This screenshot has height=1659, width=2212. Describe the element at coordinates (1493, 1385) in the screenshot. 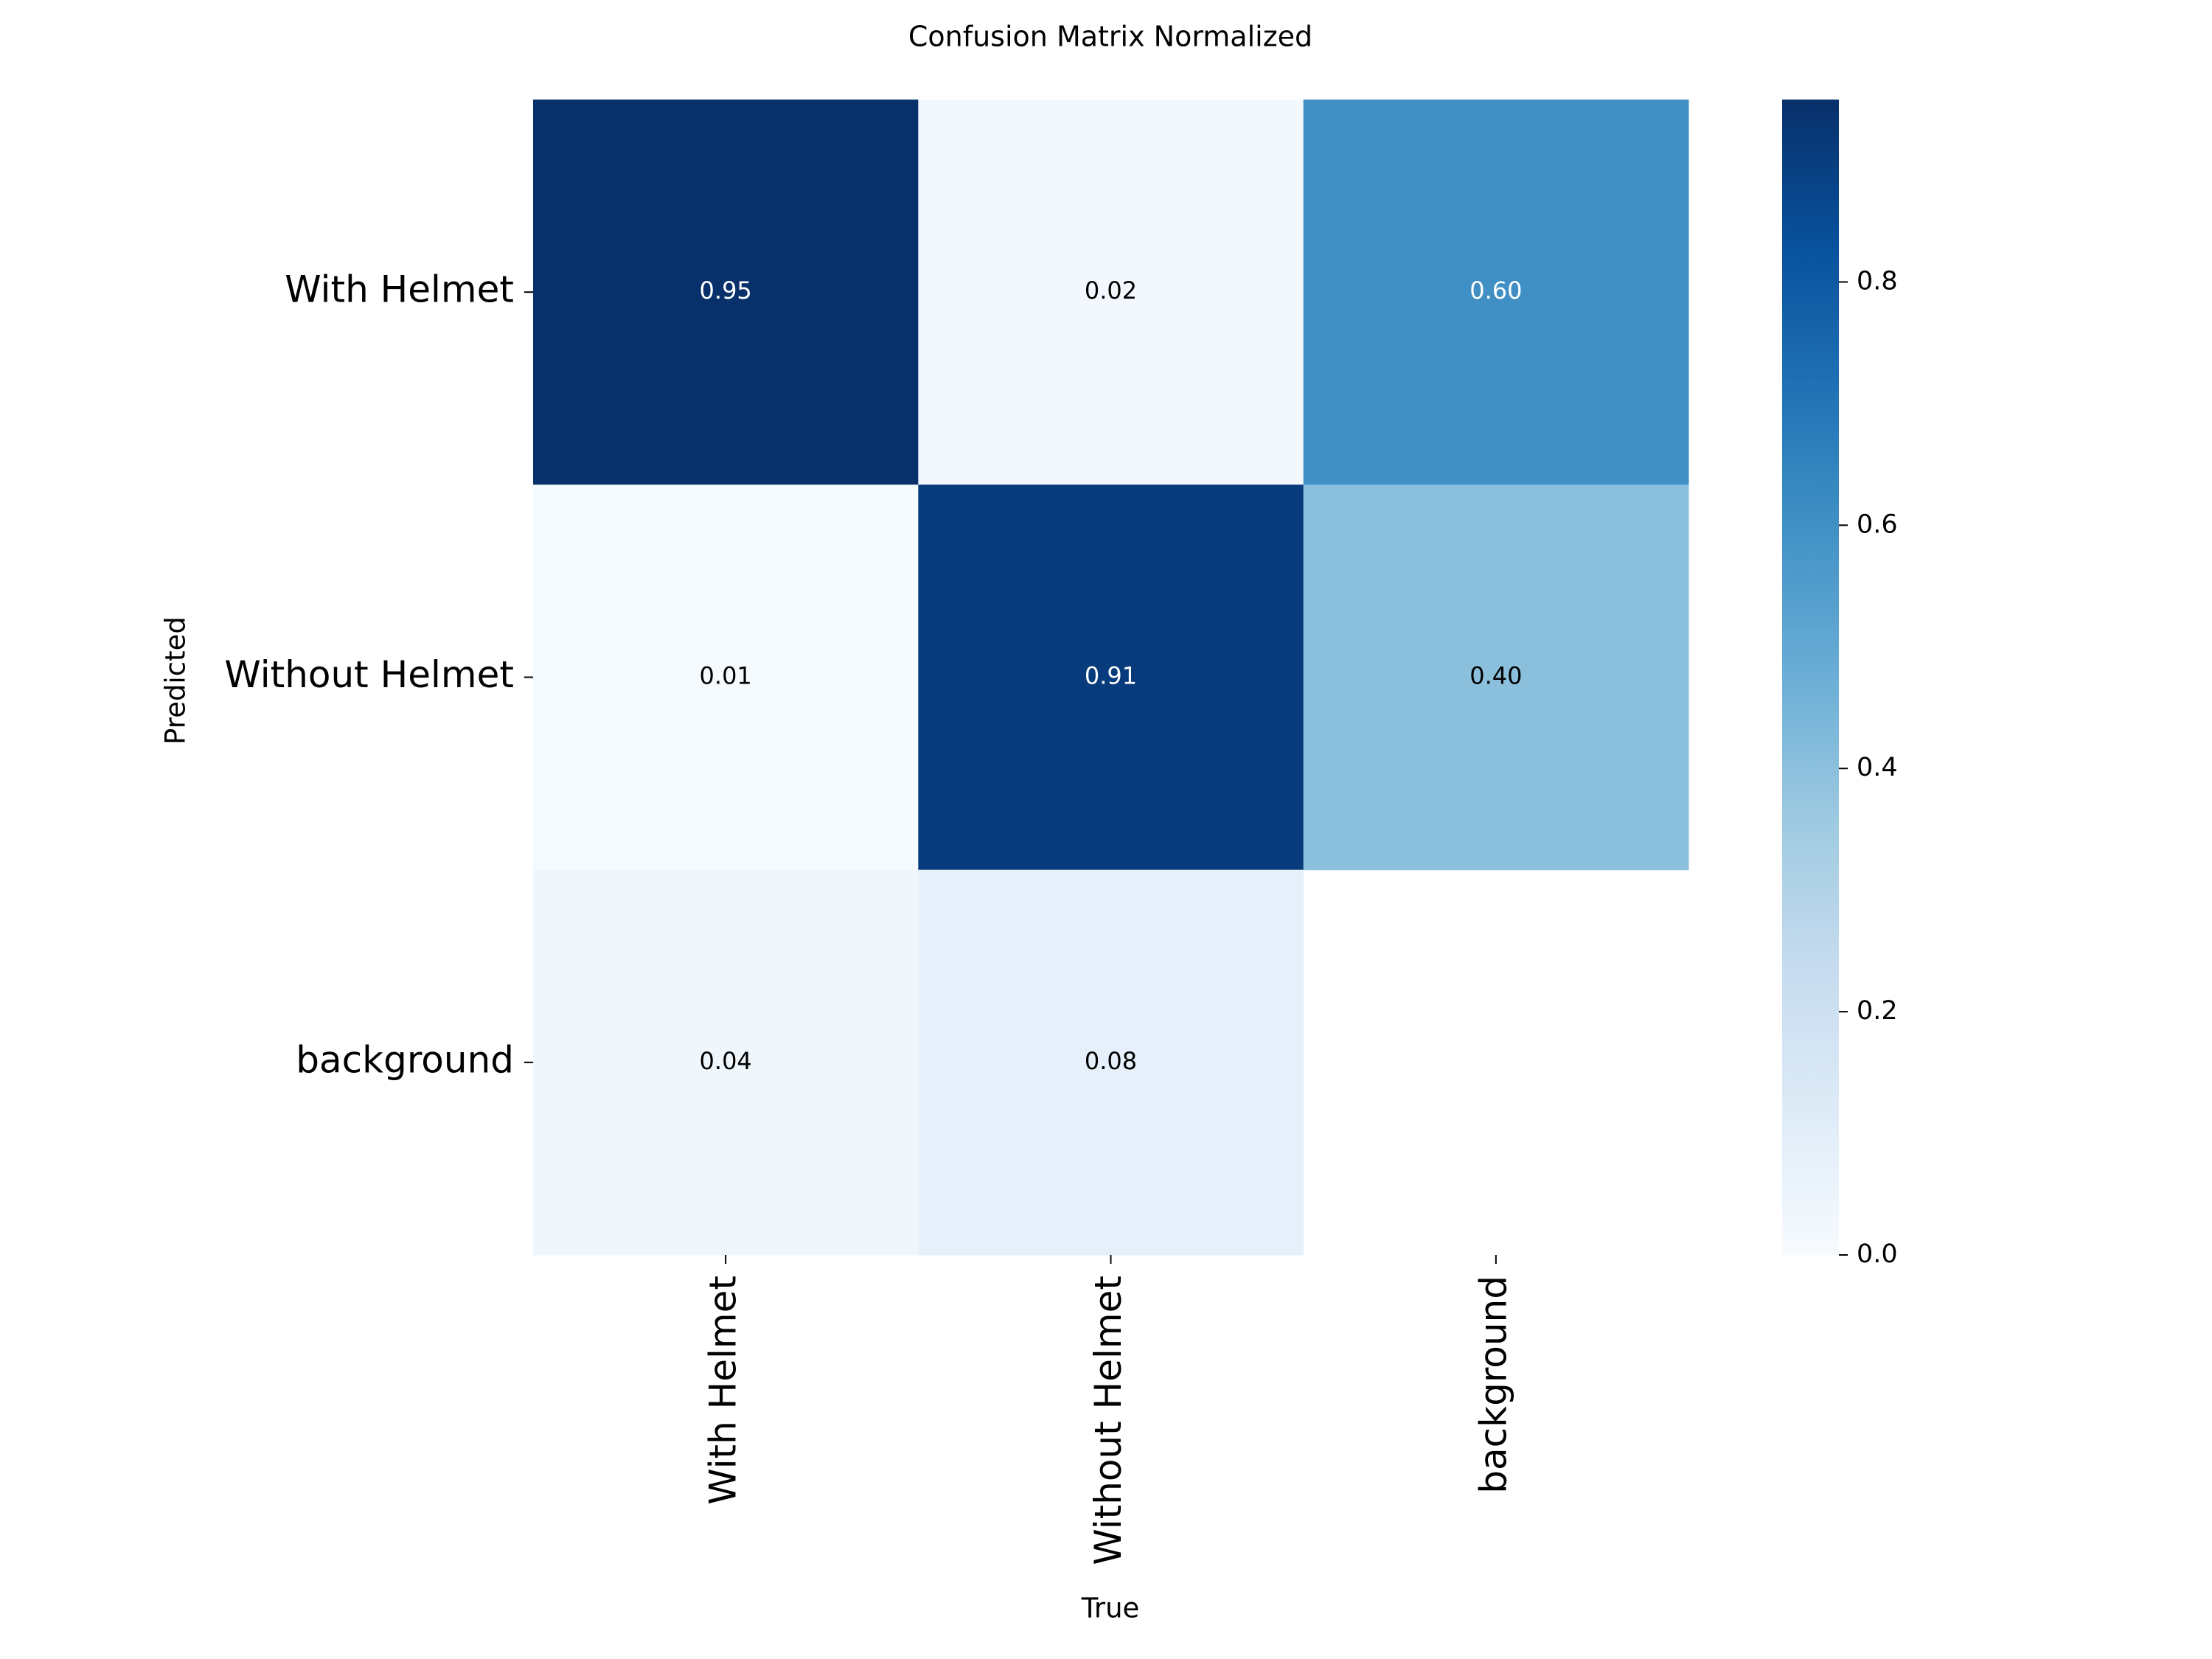

I see `x-tick-label: background` at that location.